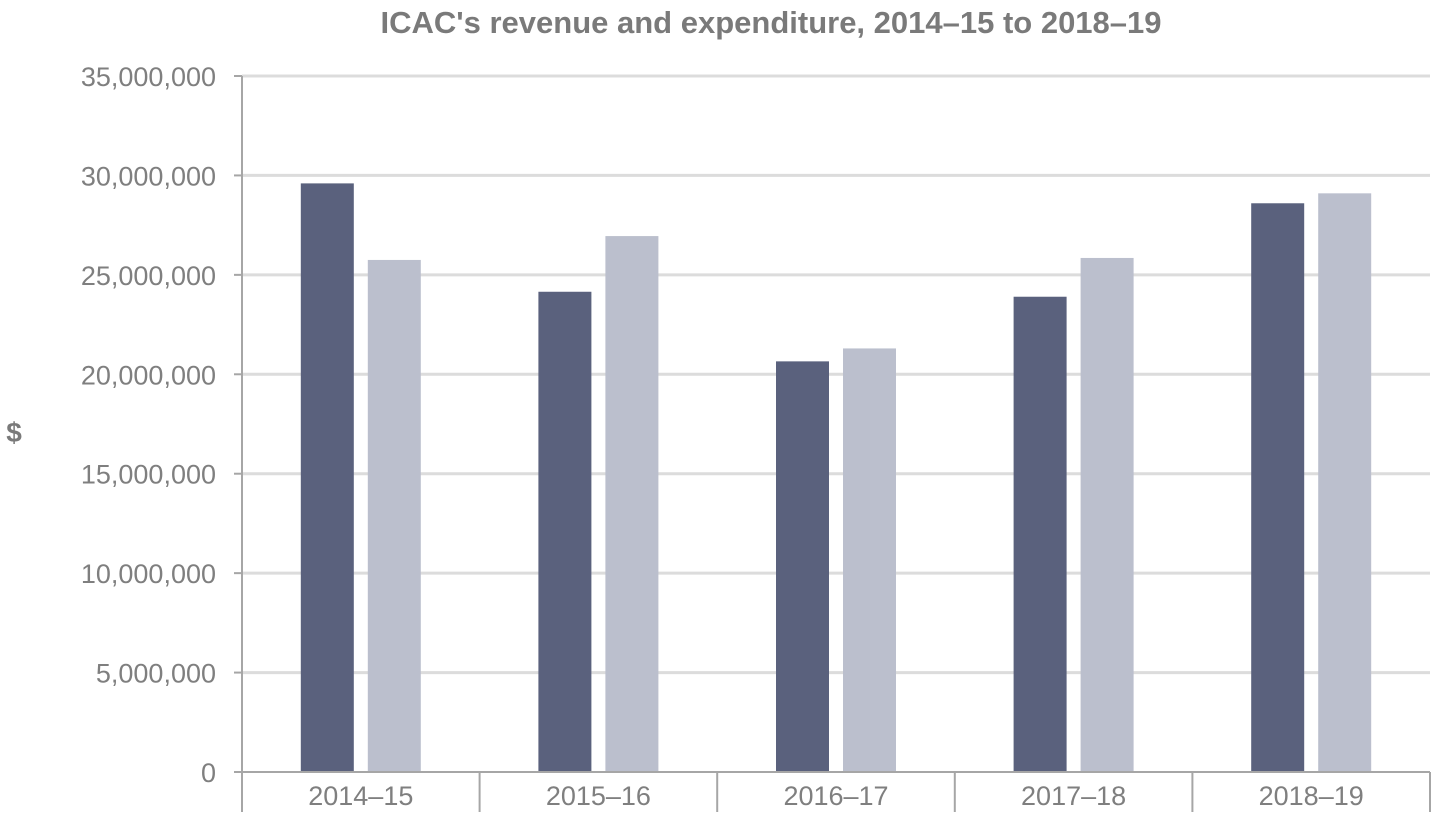 This screenshot has width=1439, height=813. I want to click on x-tick-label: 2016–17, so click(835, 796).